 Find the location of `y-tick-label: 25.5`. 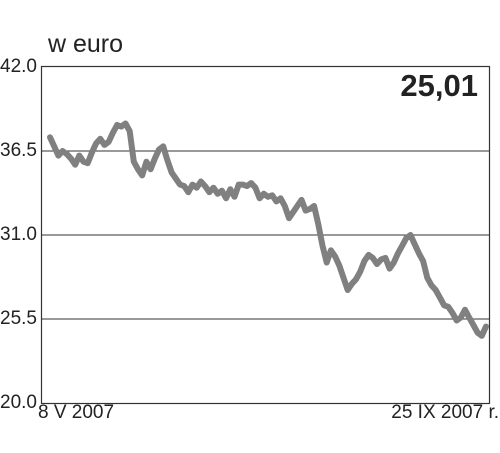

y-tick-label: 25.5 is located at coordinates (18, 318).